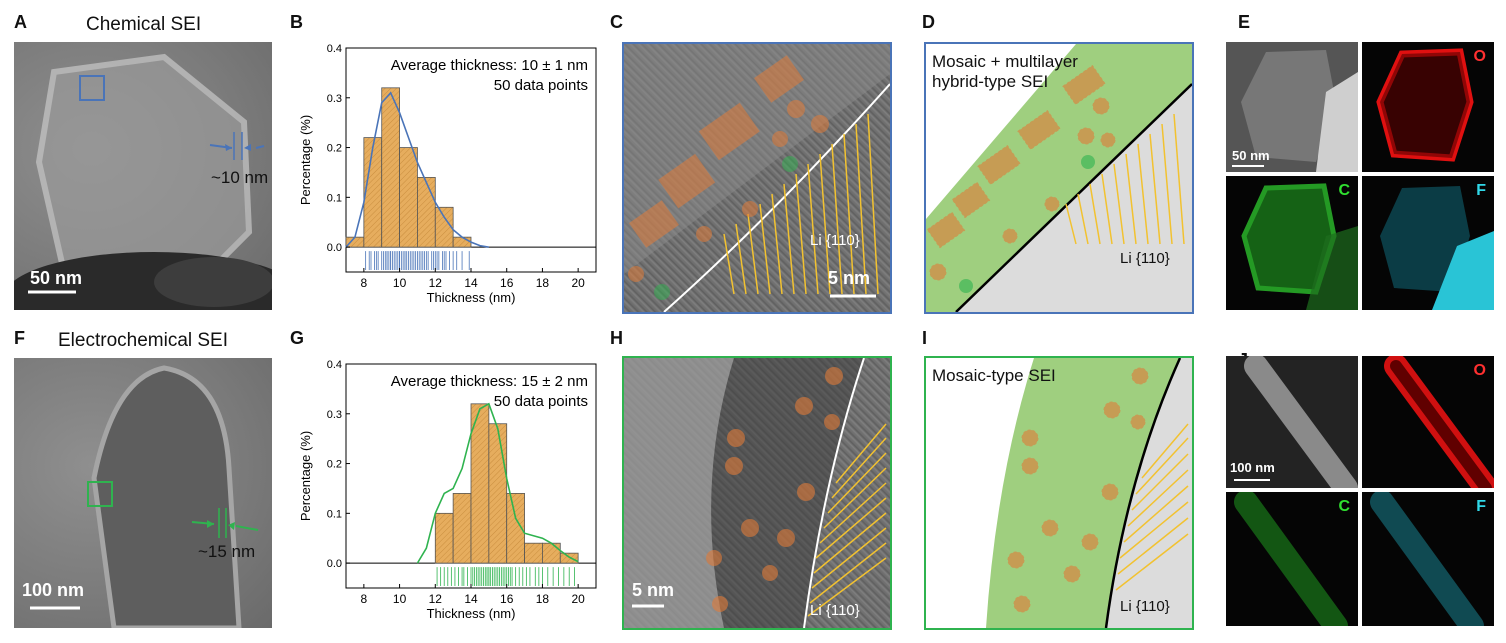 This screenshot has height=643, width=1506. What do you see at coordinates (144, 24) in the screenshot?
I see `panel-a-title: Chemical SEI` at bounding box center [144, 24].